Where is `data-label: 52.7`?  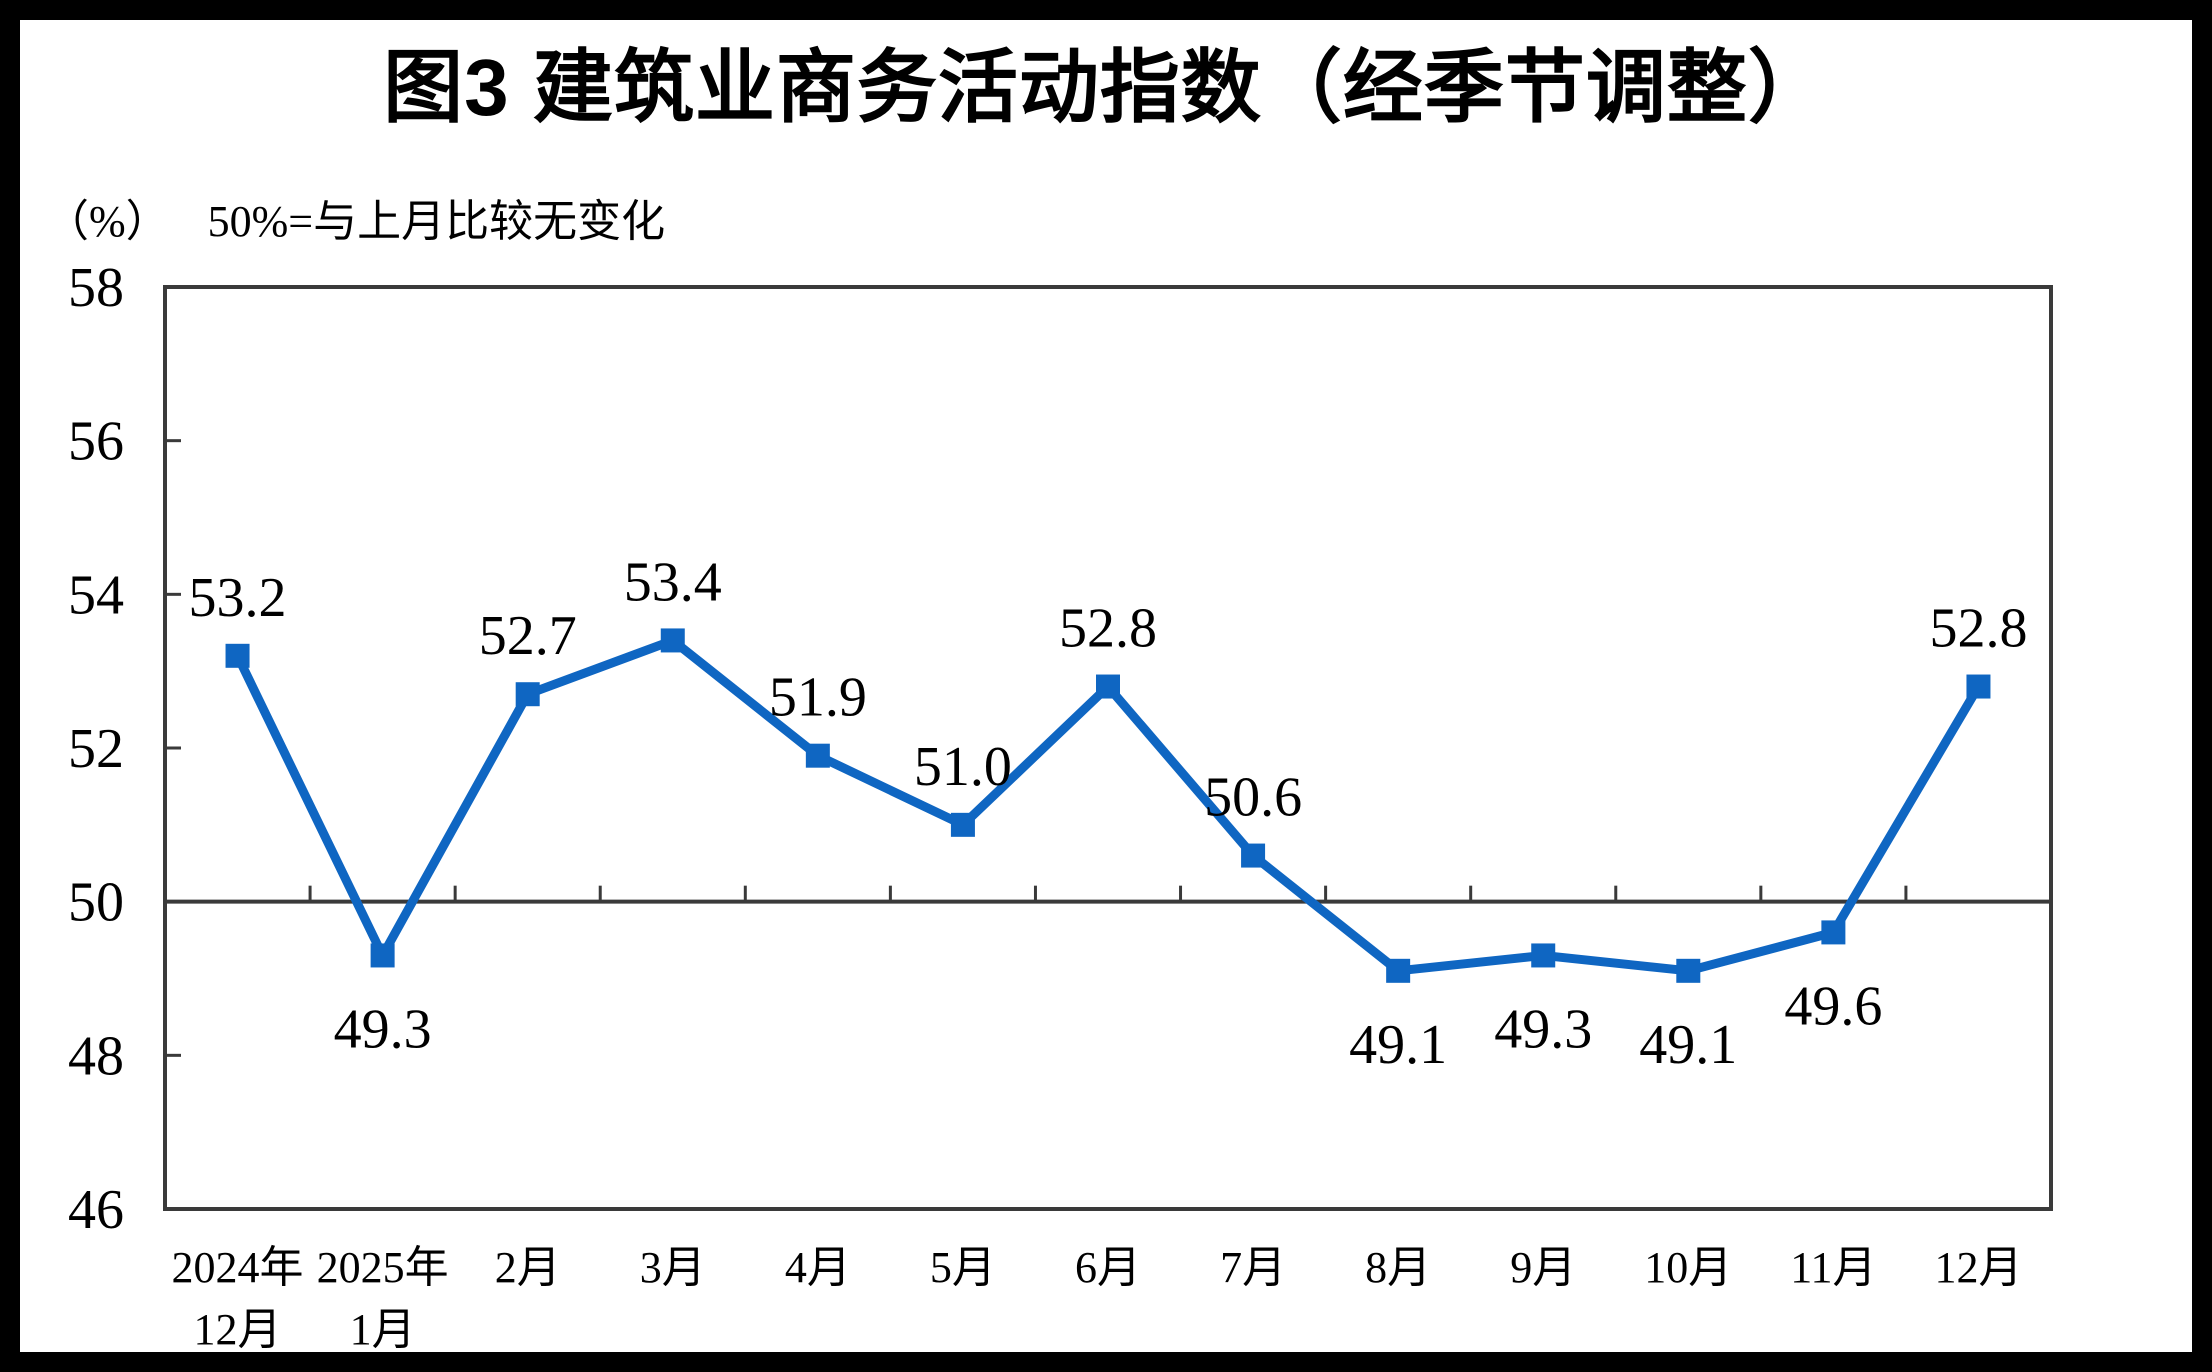
data-label: 52.7 is located at coordinates (528, 636).